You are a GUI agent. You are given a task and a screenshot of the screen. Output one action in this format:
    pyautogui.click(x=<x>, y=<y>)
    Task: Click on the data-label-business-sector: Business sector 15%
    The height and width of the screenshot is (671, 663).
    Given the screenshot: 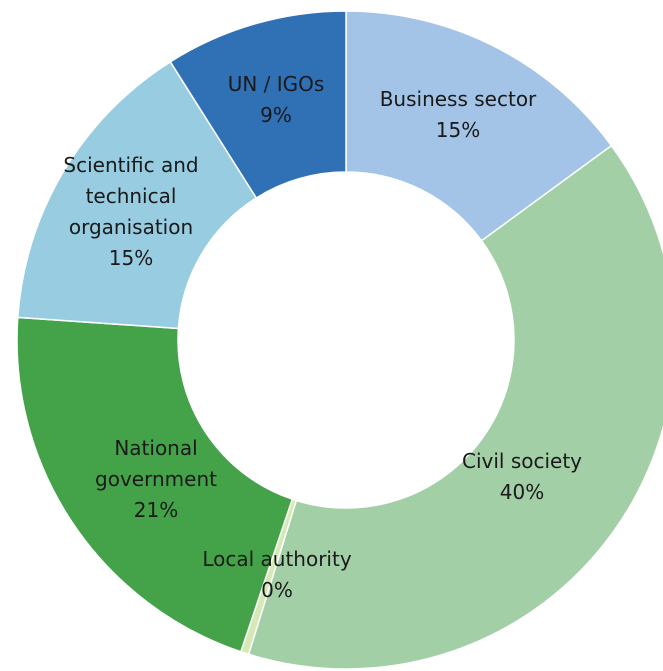 What is the action you would take?
    pyautogui.click(x=458, y=114)
    